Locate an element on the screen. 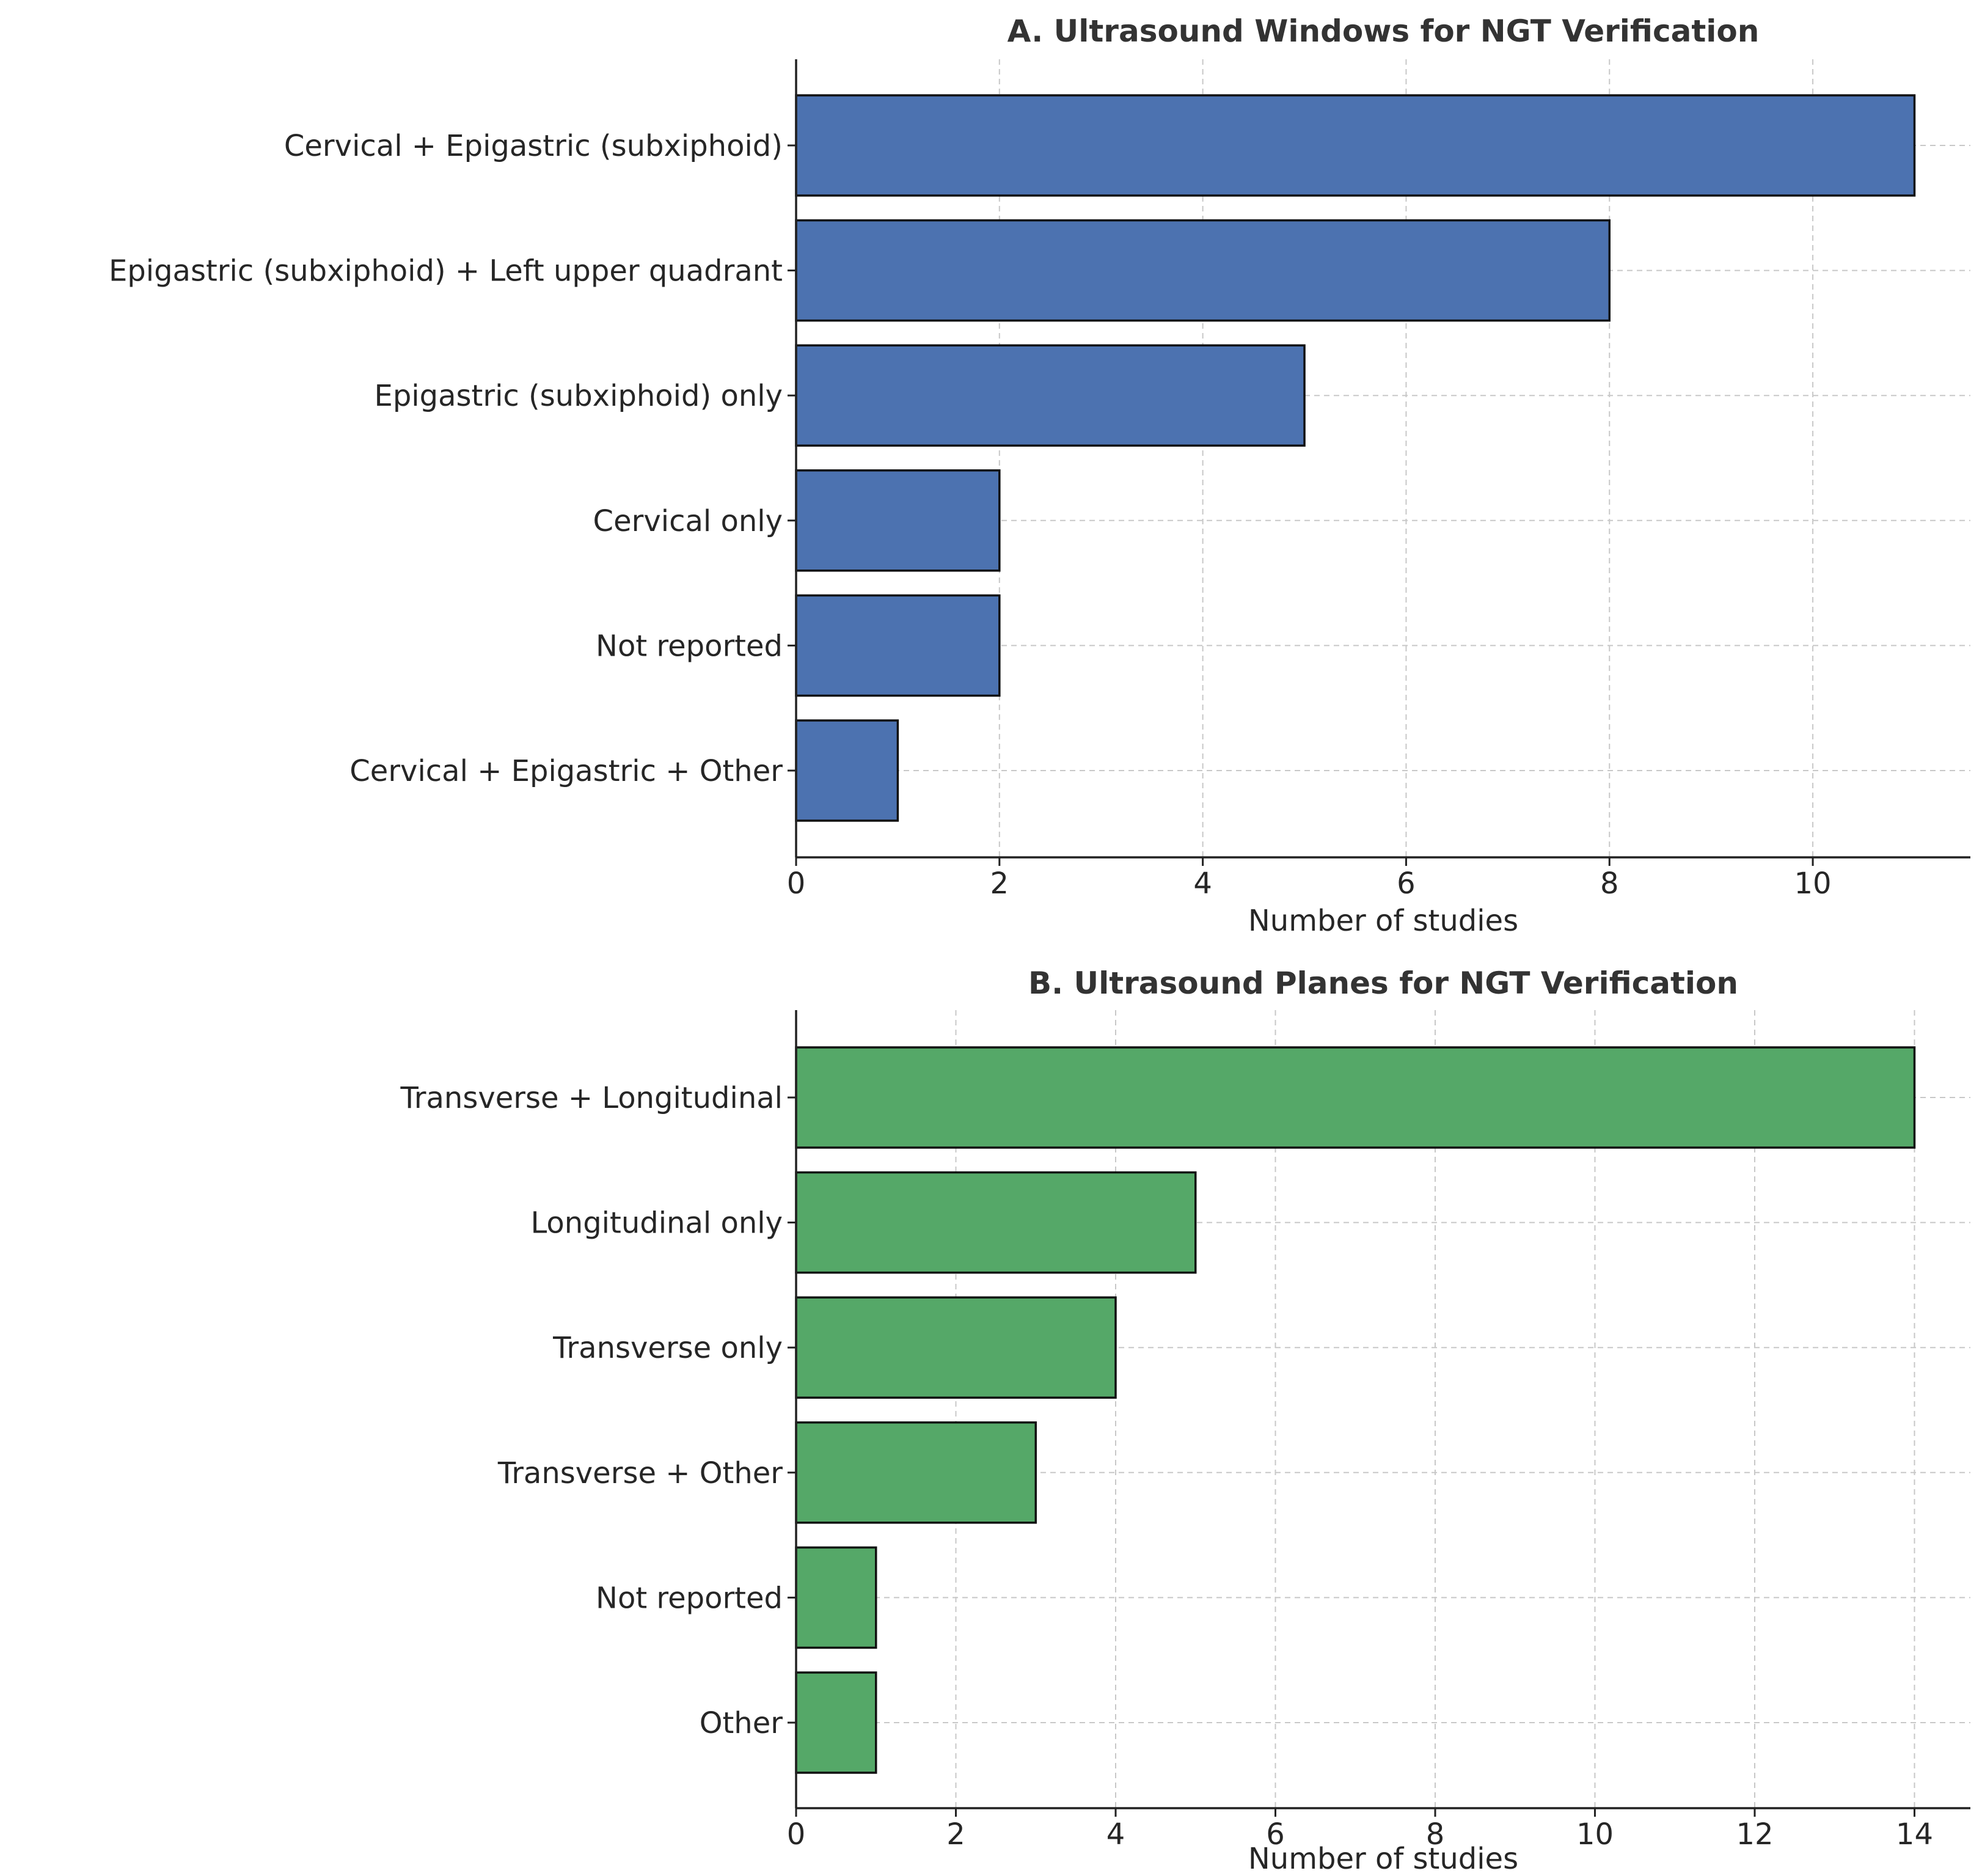 This screenshot has height=1876, width=1982. category-label-b-4: Not reported is located at coordinates (689, 1598).